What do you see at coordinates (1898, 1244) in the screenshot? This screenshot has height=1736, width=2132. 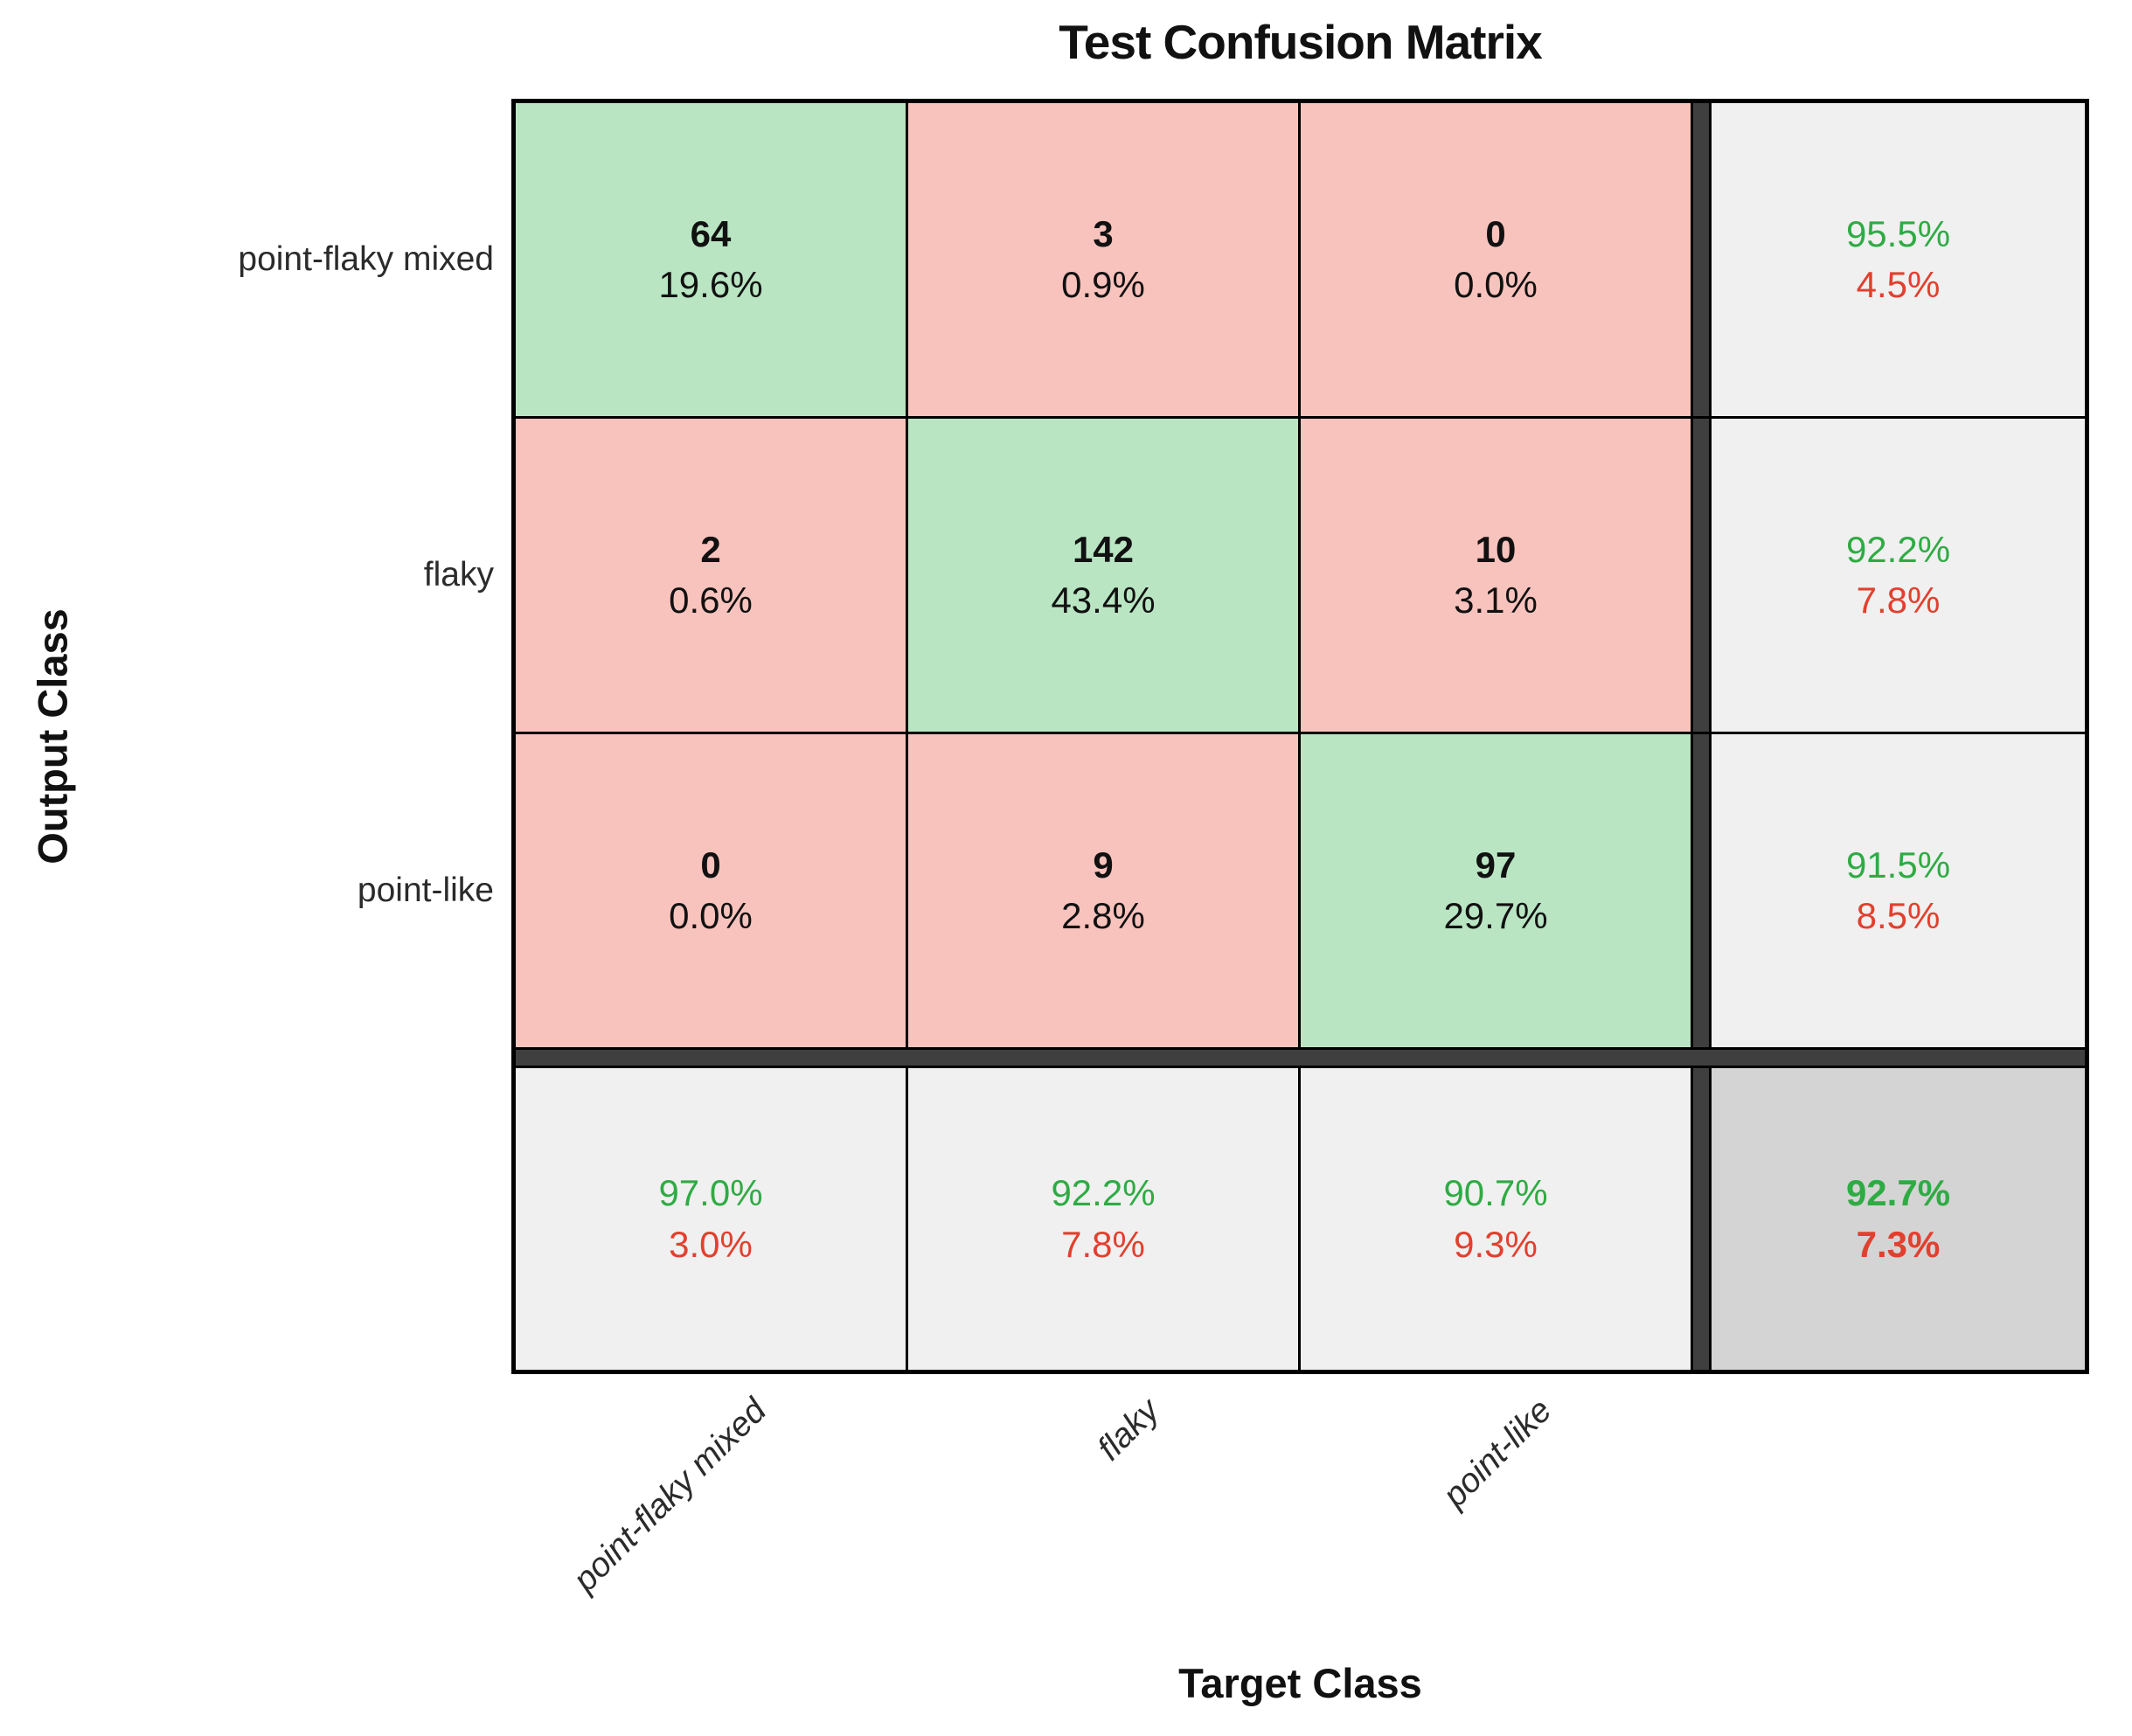 I see `cell-text-bad: 7.3%` at bounding box center [1898, 1244].